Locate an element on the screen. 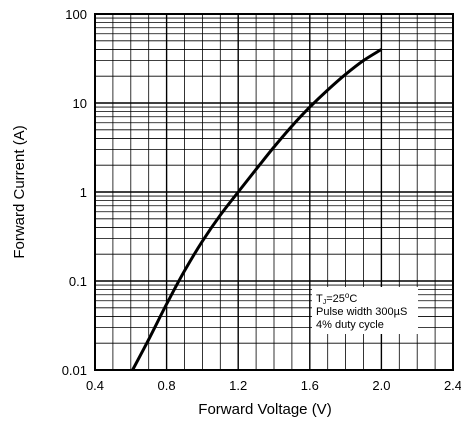 This screenshot has height=423, width=461. y-tick-label: 0.1 is located at coordinates (78, 281).